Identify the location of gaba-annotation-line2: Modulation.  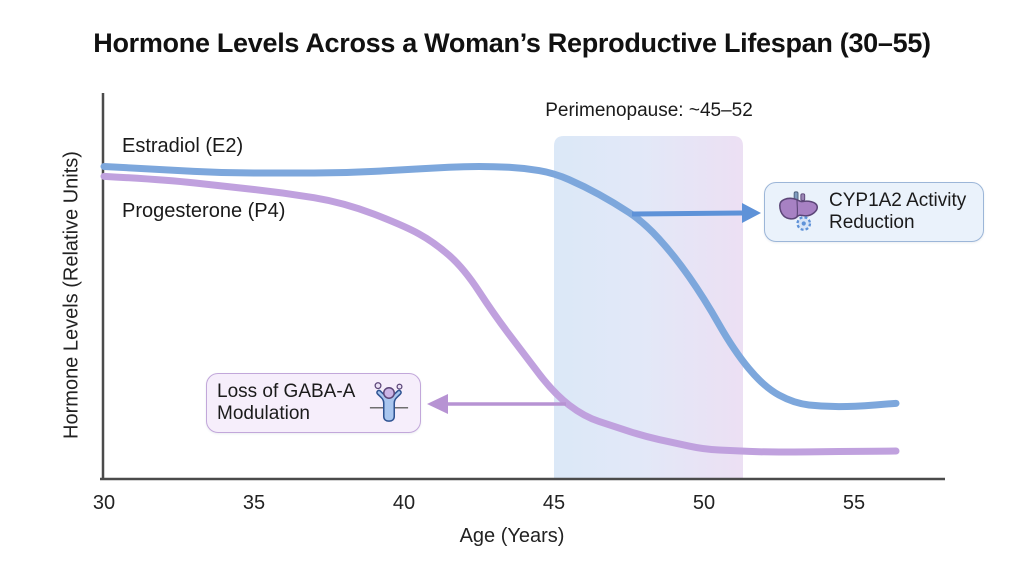
(263, 413).